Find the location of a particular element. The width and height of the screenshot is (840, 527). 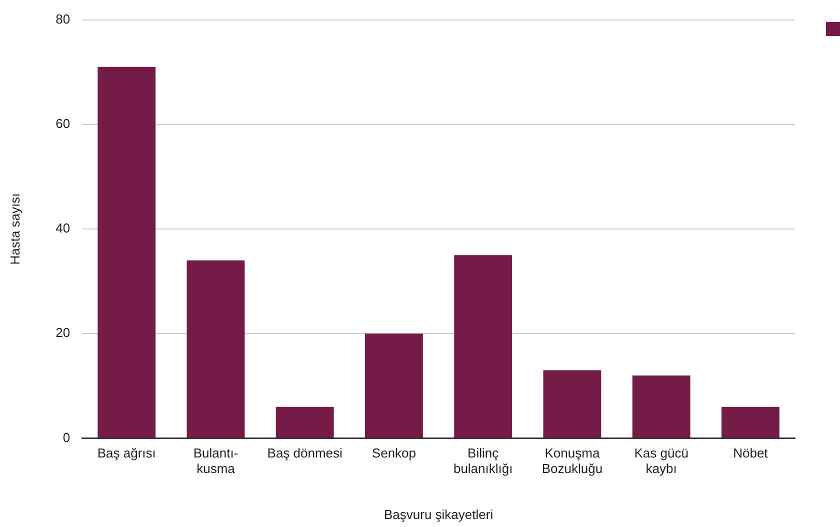

x-tick-label: Bilinç bulanıklığı is located at coordinates (483, 461).